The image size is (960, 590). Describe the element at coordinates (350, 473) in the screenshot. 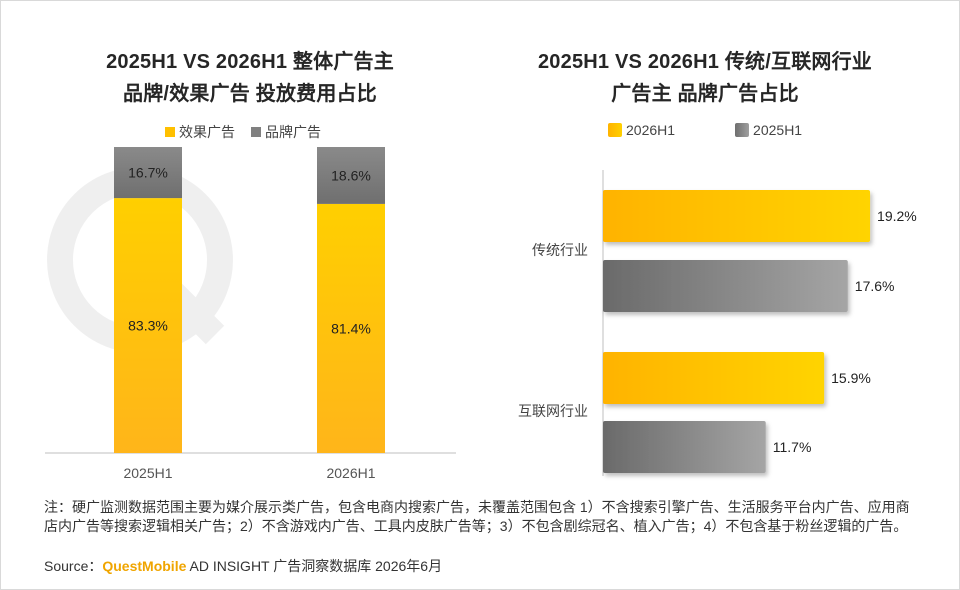

I see `x-tick-label-2026H1: 2026H1` at that location.